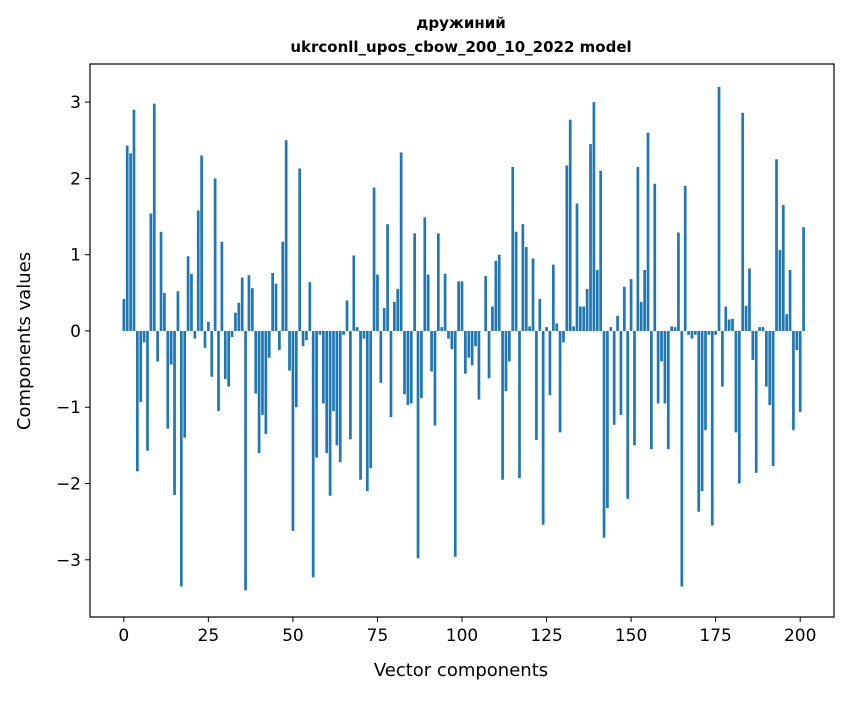 The height and width of the screenshot is (701, 847). What do you see at coordinates (462, 636) in the screenshot?
I see `x-tick-label: 100` at bounding box center [462, 636].